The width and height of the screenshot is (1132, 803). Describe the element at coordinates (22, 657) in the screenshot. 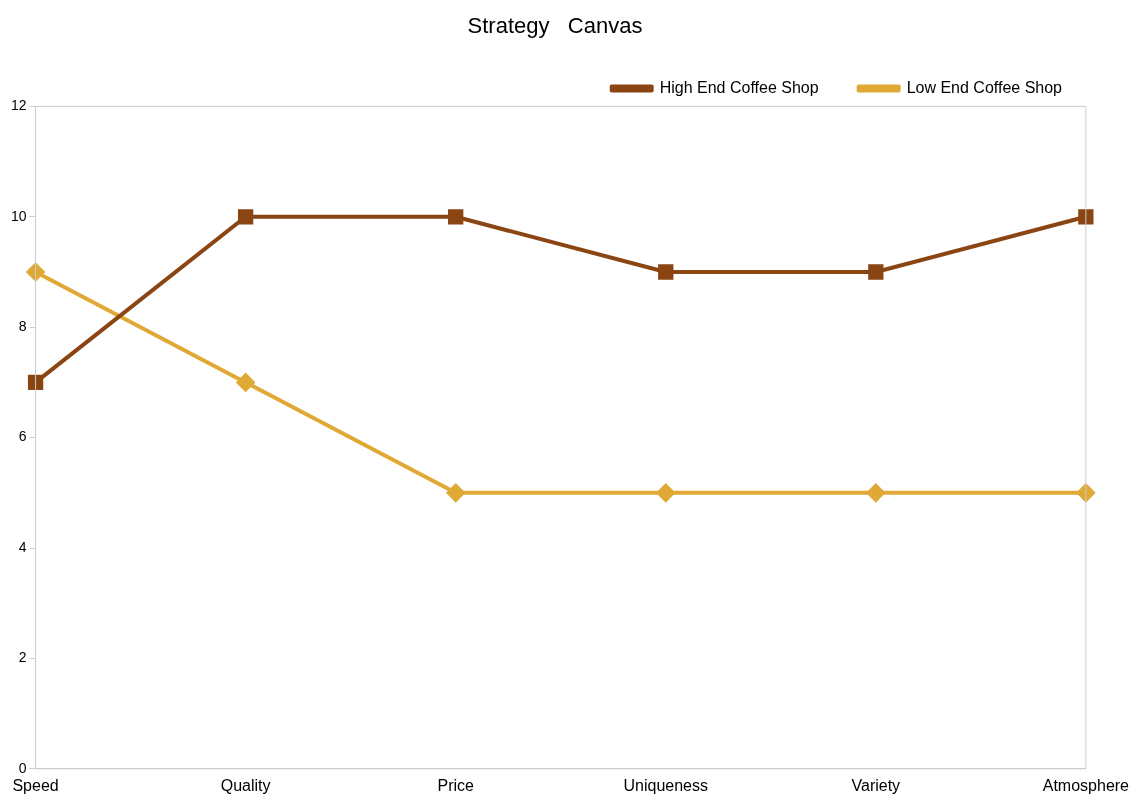

I see `y-tick-label: 2` at that location.